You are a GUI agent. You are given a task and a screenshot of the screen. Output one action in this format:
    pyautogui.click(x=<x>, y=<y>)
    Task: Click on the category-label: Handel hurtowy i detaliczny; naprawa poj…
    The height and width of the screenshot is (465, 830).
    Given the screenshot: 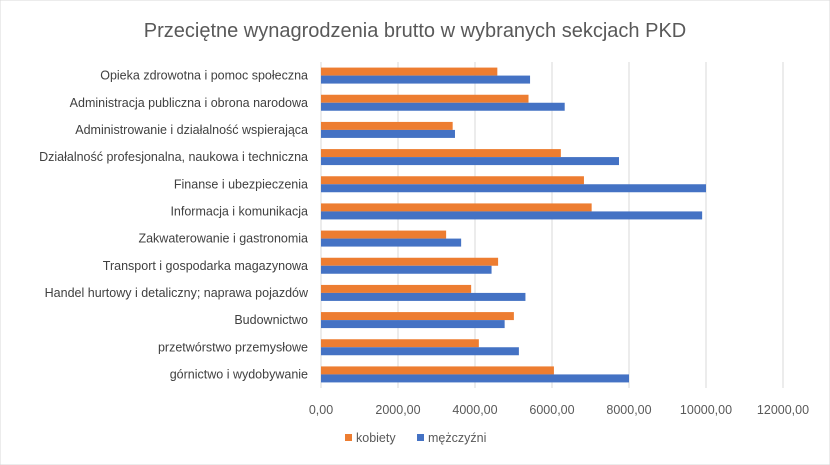 What is the action you would take?
    pyautogui.click(x=177, y=293)
    